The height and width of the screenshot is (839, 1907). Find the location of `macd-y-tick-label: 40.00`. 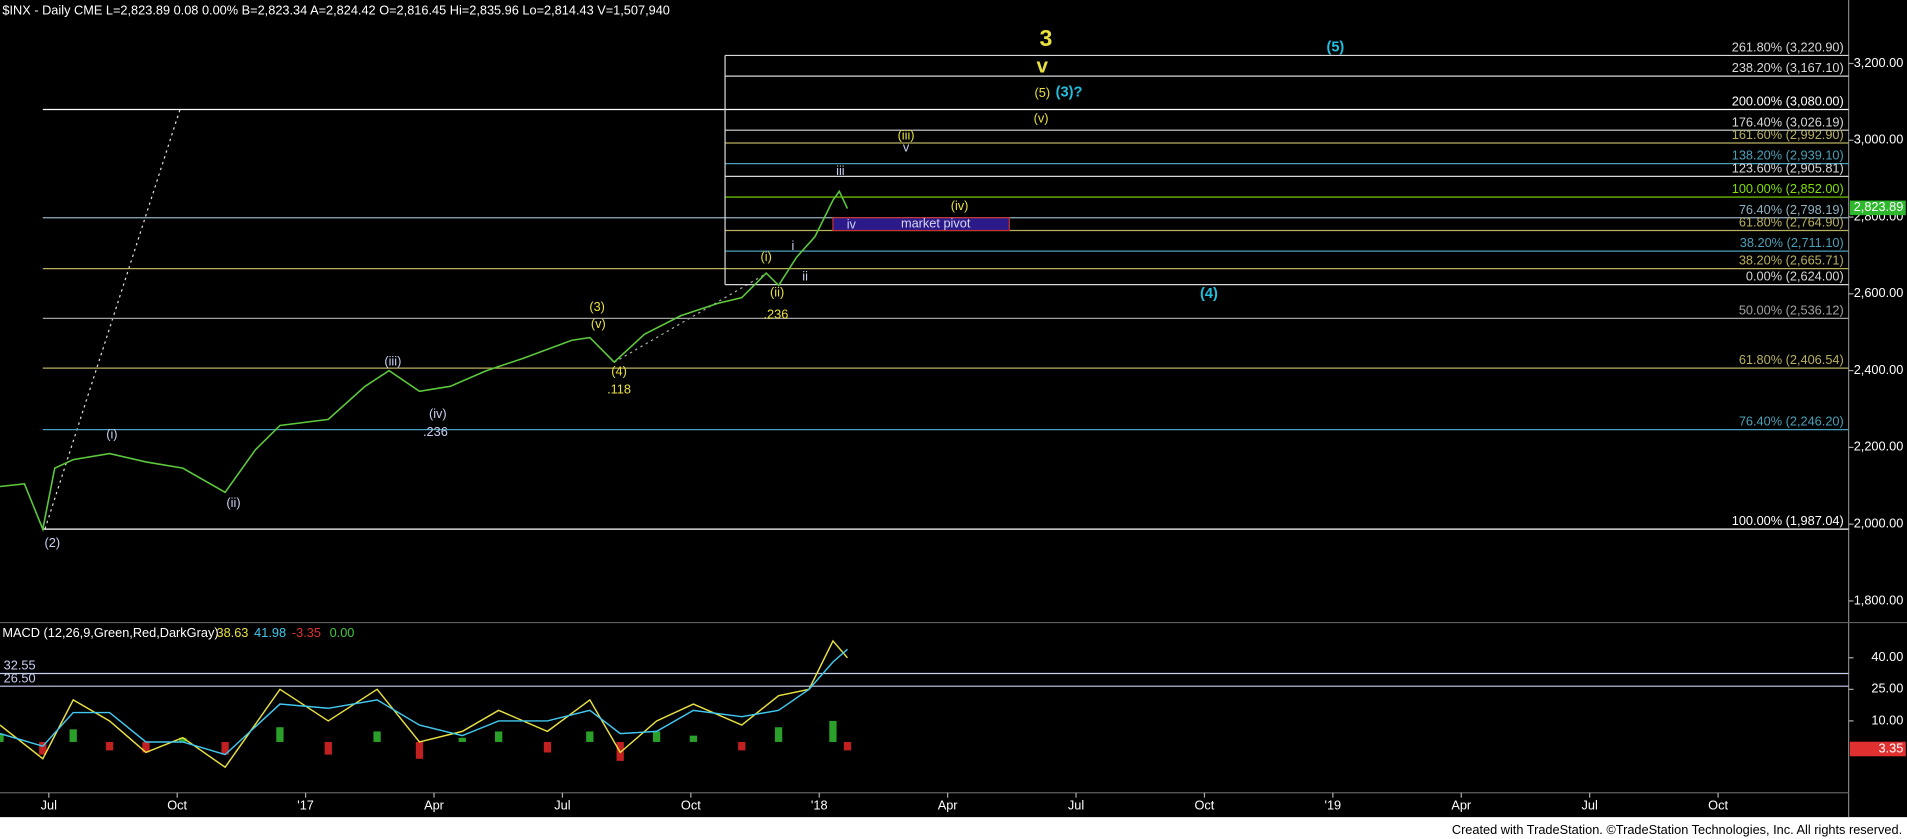

macd-y-tick-label: 40.00 is located at coordinates (1887, 656).